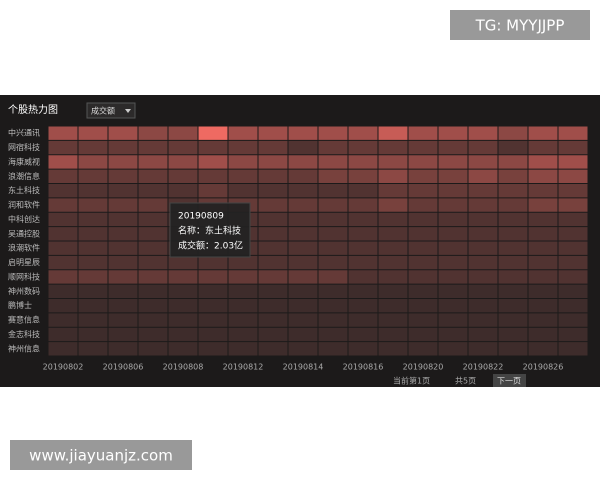  Describe the element at coordinates (24, 147) in the screenshot. I see `row-label: 网宿科技` at that location.